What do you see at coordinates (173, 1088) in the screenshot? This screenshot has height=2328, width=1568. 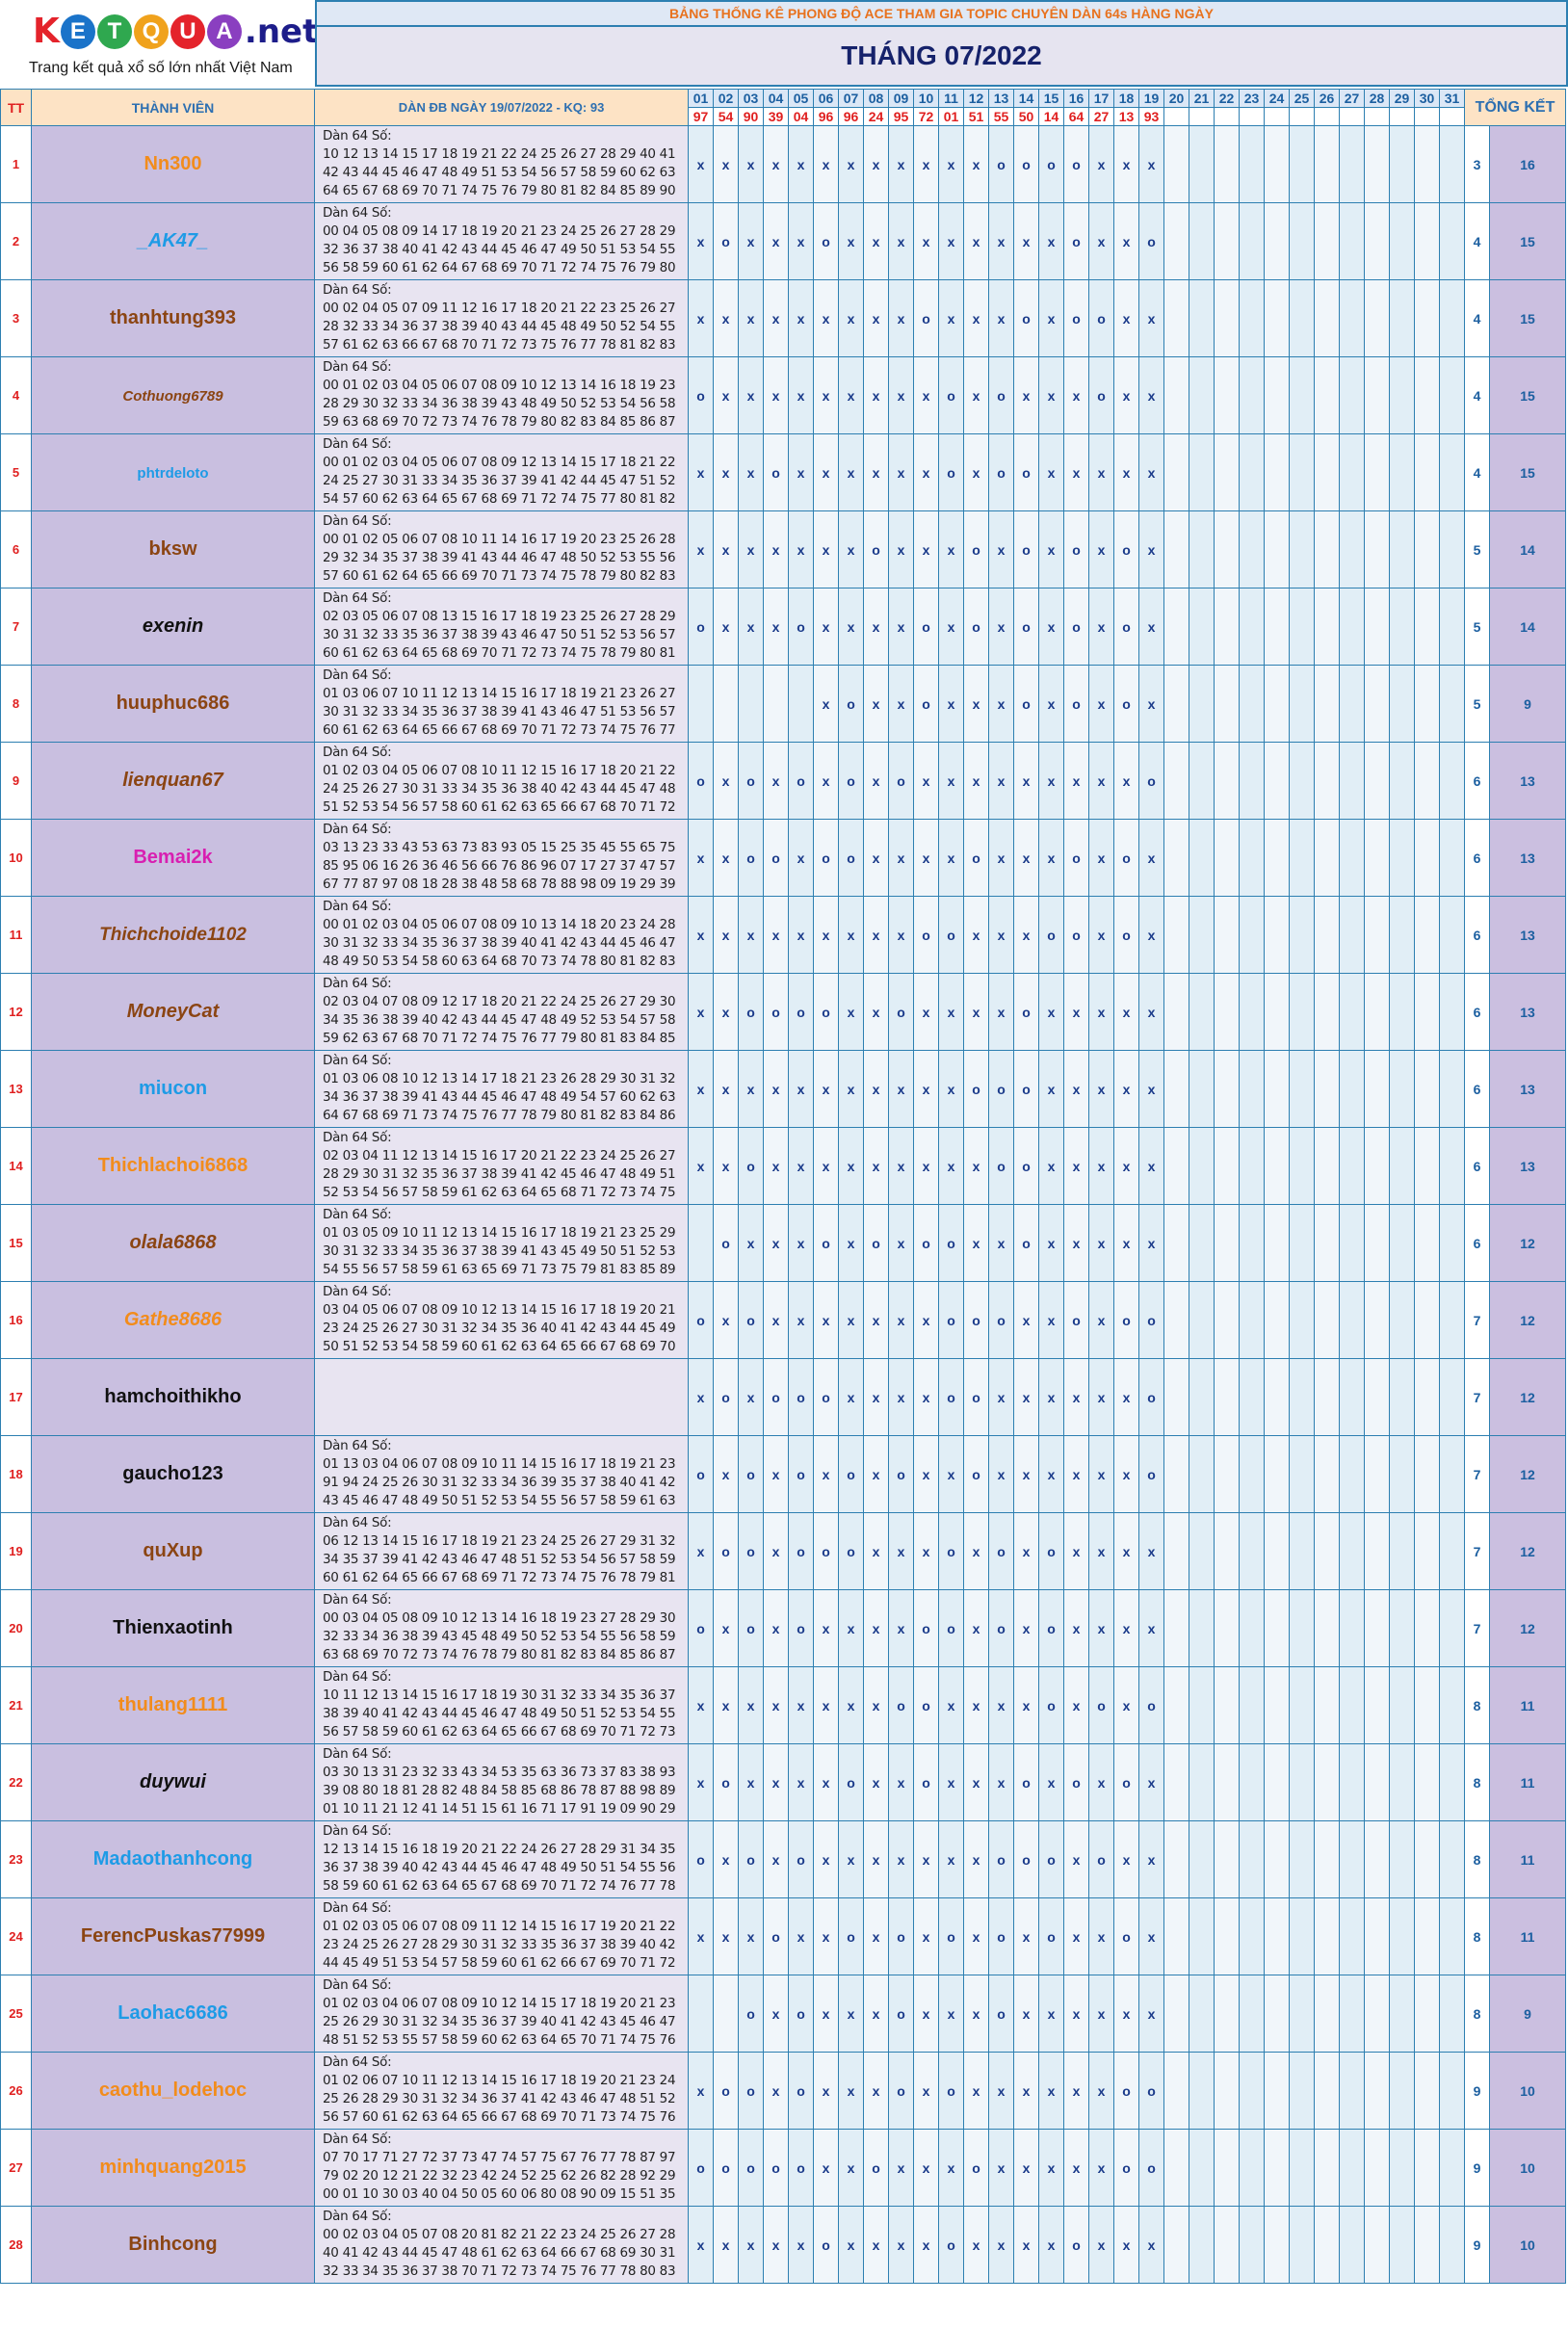 I see `member-name: miucon` at bounding box center [173, 1088].